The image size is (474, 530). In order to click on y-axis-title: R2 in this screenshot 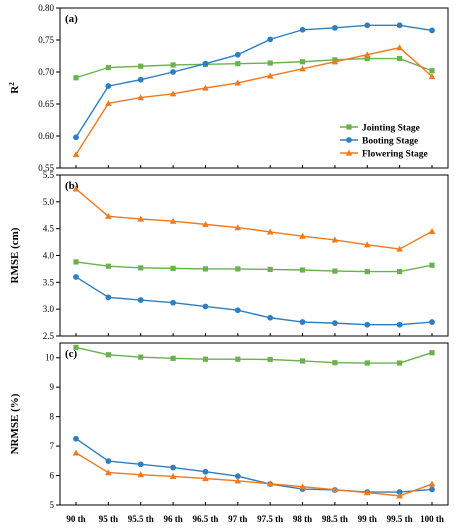, I will do `click(14, 88)`.